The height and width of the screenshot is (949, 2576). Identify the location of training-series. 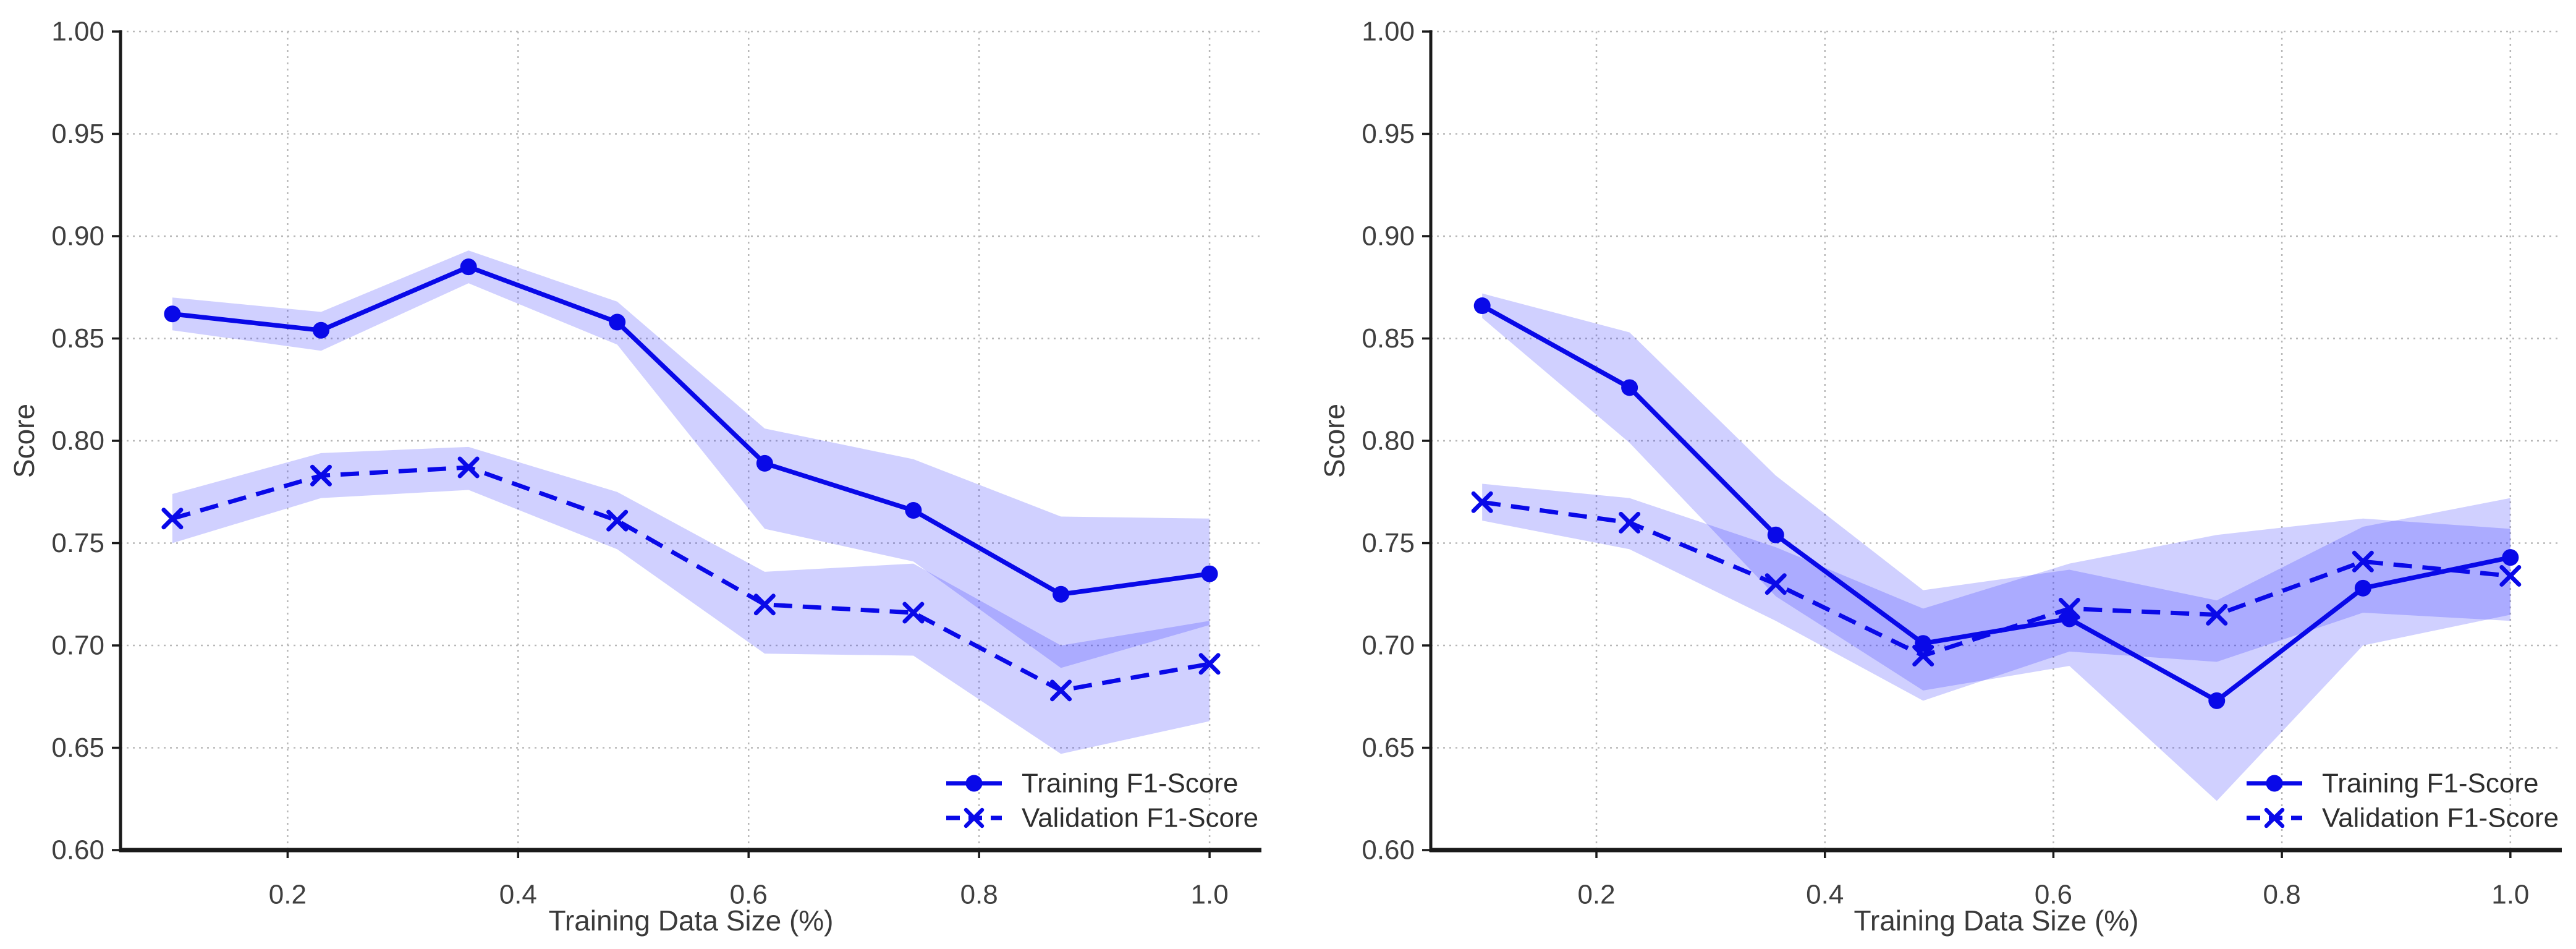
(691, 430).